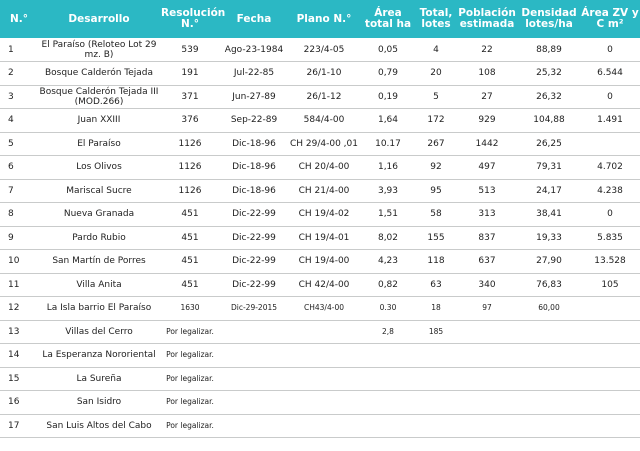 The width and height of the screenshot is (640, 451). What do you see at coordinates (19, 402) in the screenshot?
I see `cell-n: 16` at bounding box center [19, 402].